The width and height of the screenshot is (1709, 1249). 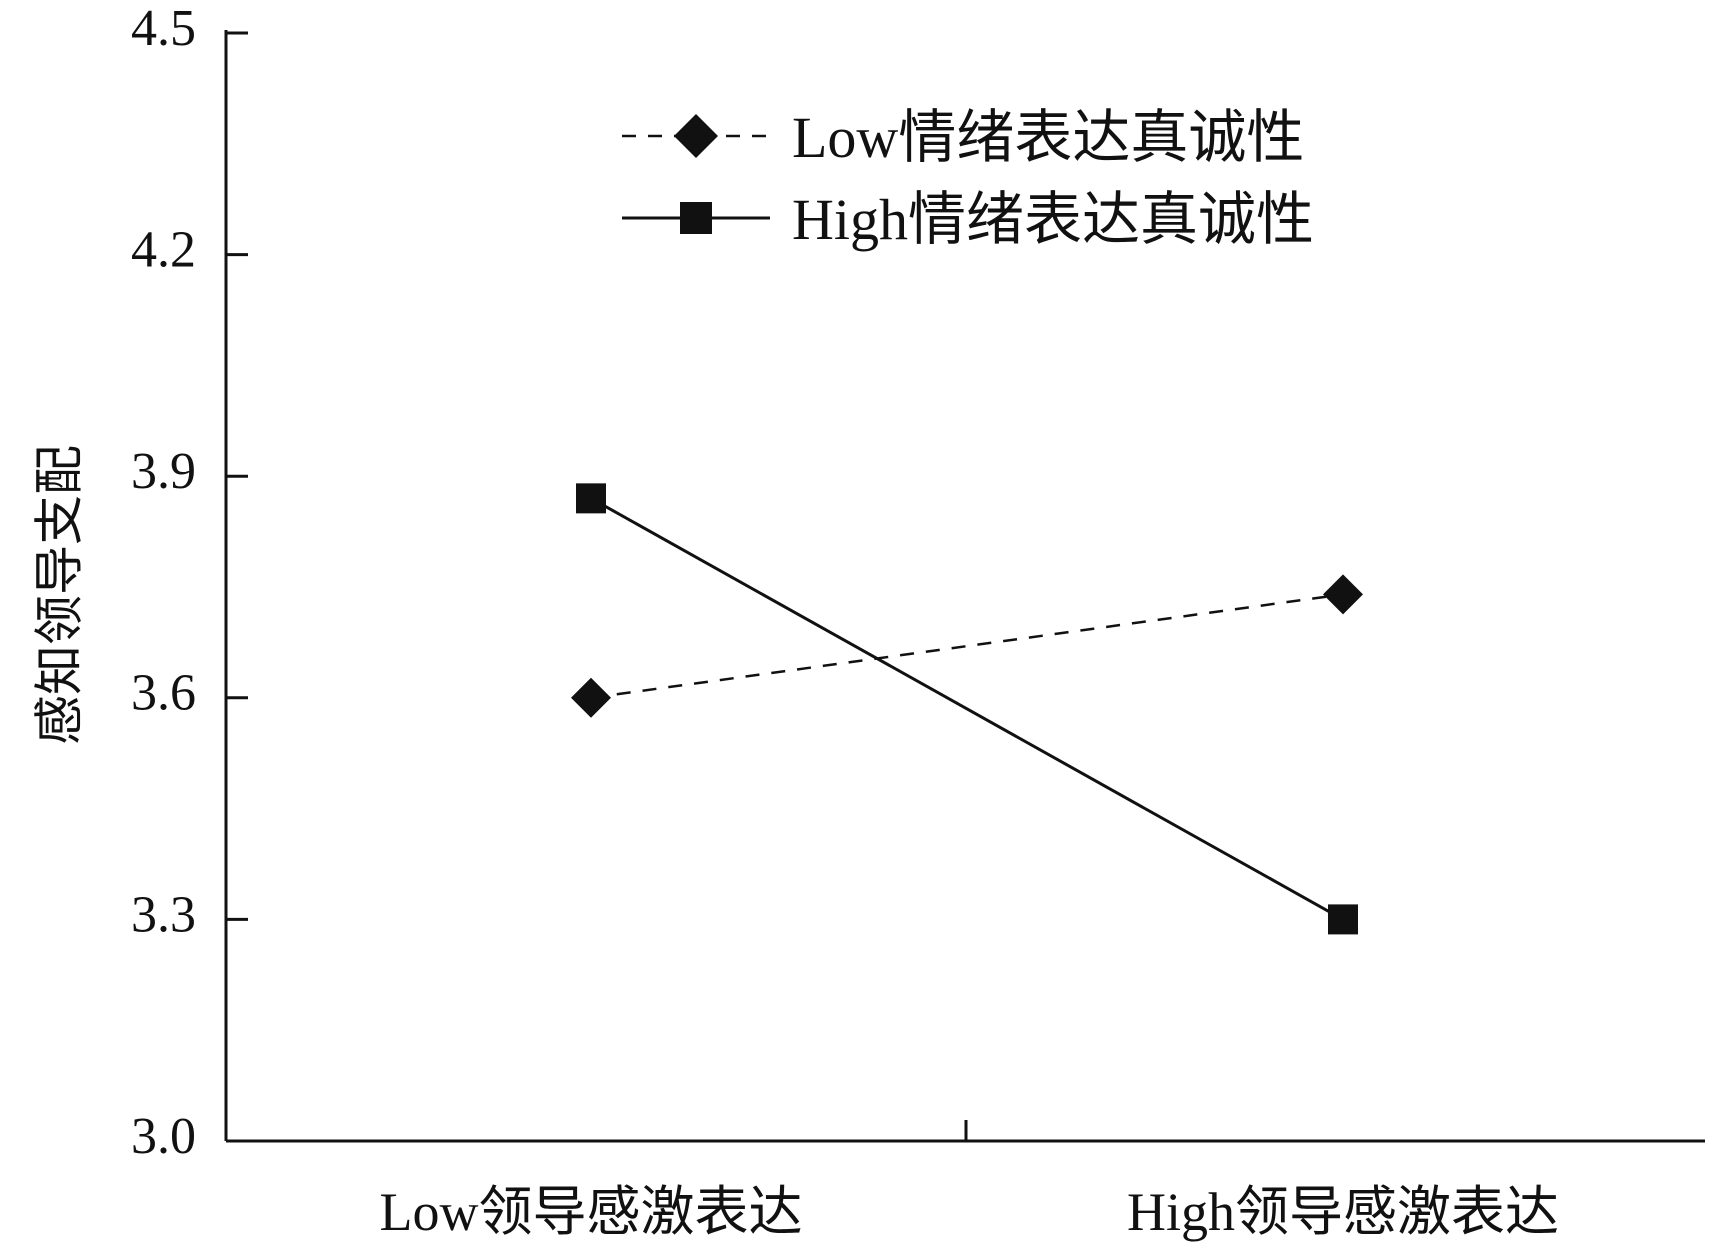 I want to click on legend-item-high: High情绪表达真诚性, so click(x=968, y=219).